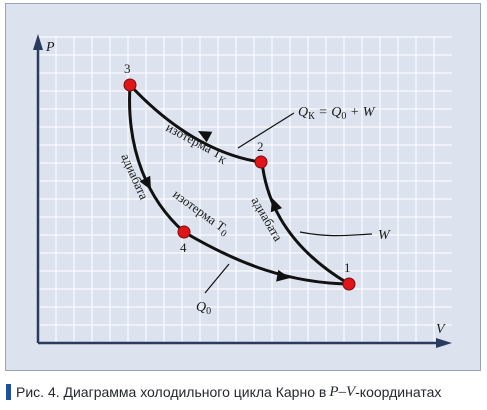 This screenshot has width=487, height=410. What do you see at coordinates (337, 113) in the screenshot?
I see `qk-equation: QК = Q0 + W` at bounding box center [337, 113].